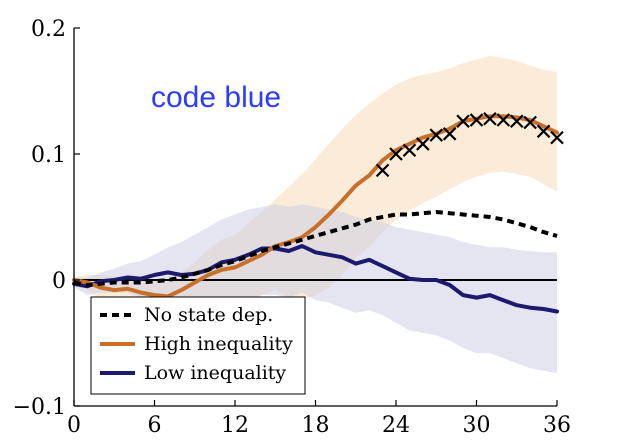  Describe the element at coordinates (315, 279) in the screenshot. I see `series-line-low-inequality` at that location.